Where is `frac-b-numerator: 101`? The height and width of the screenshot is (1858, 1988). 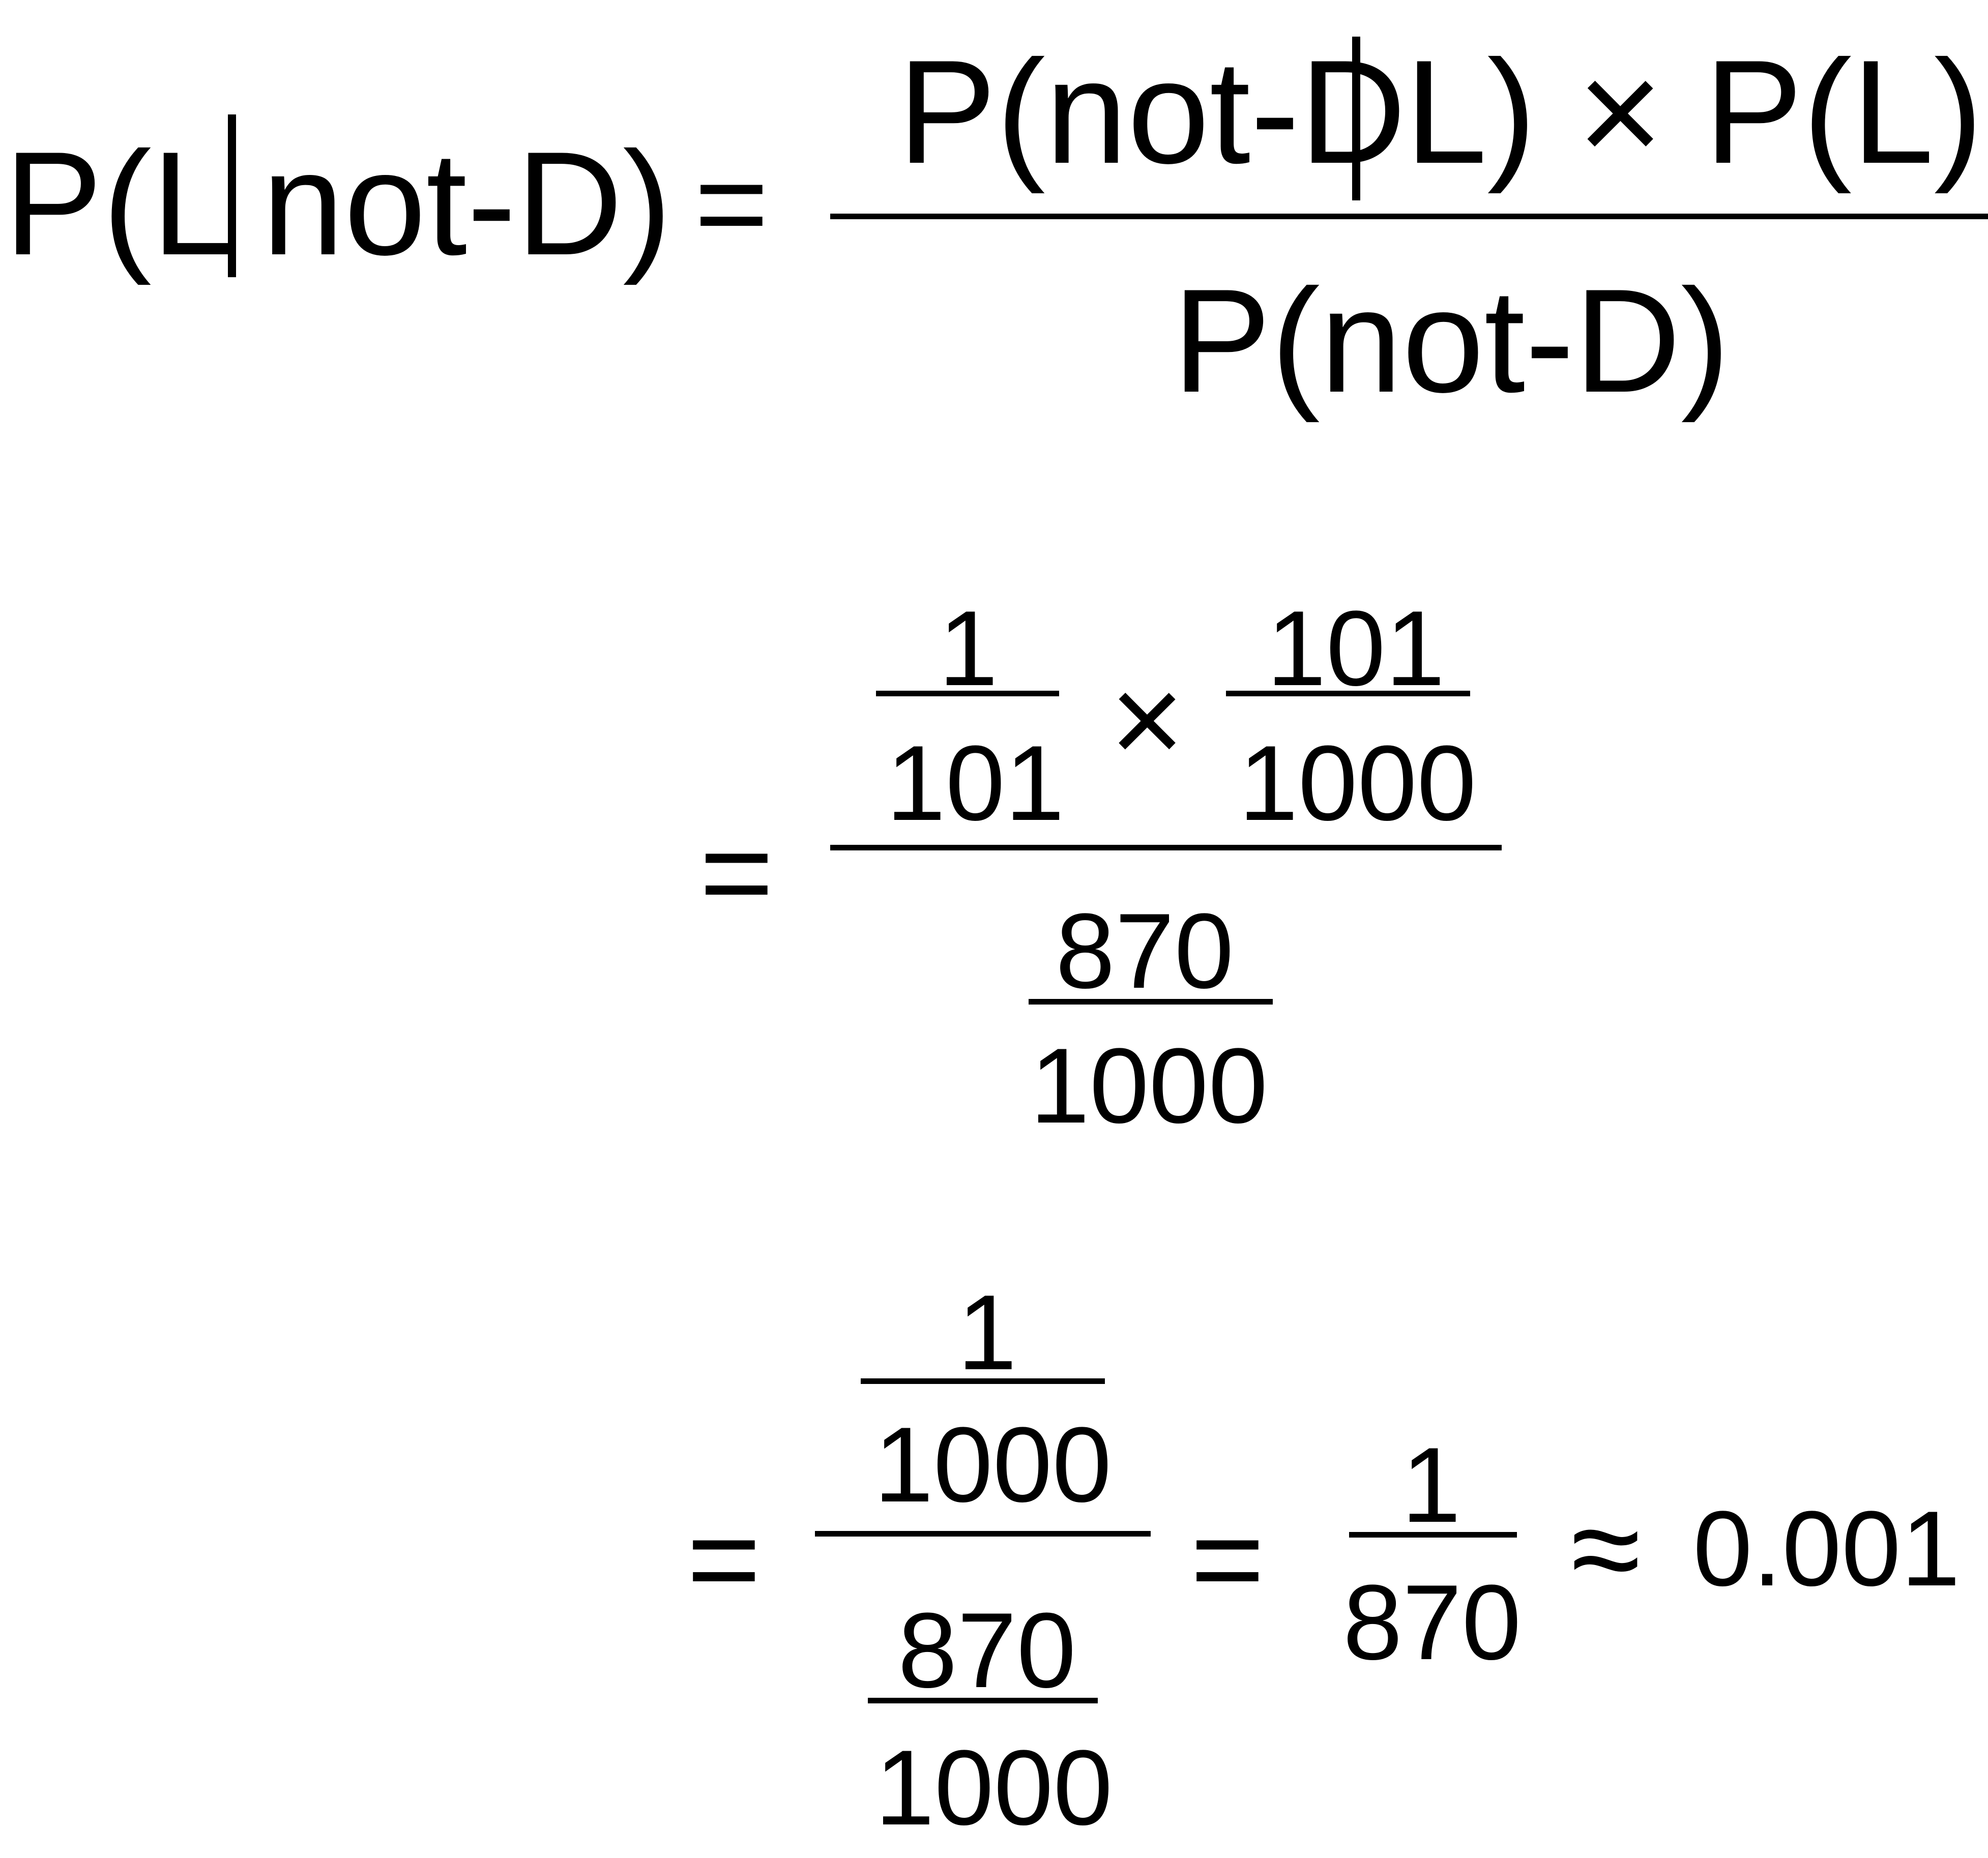 frac-b-numerator: 101 is located at coordinates (1356, 648).